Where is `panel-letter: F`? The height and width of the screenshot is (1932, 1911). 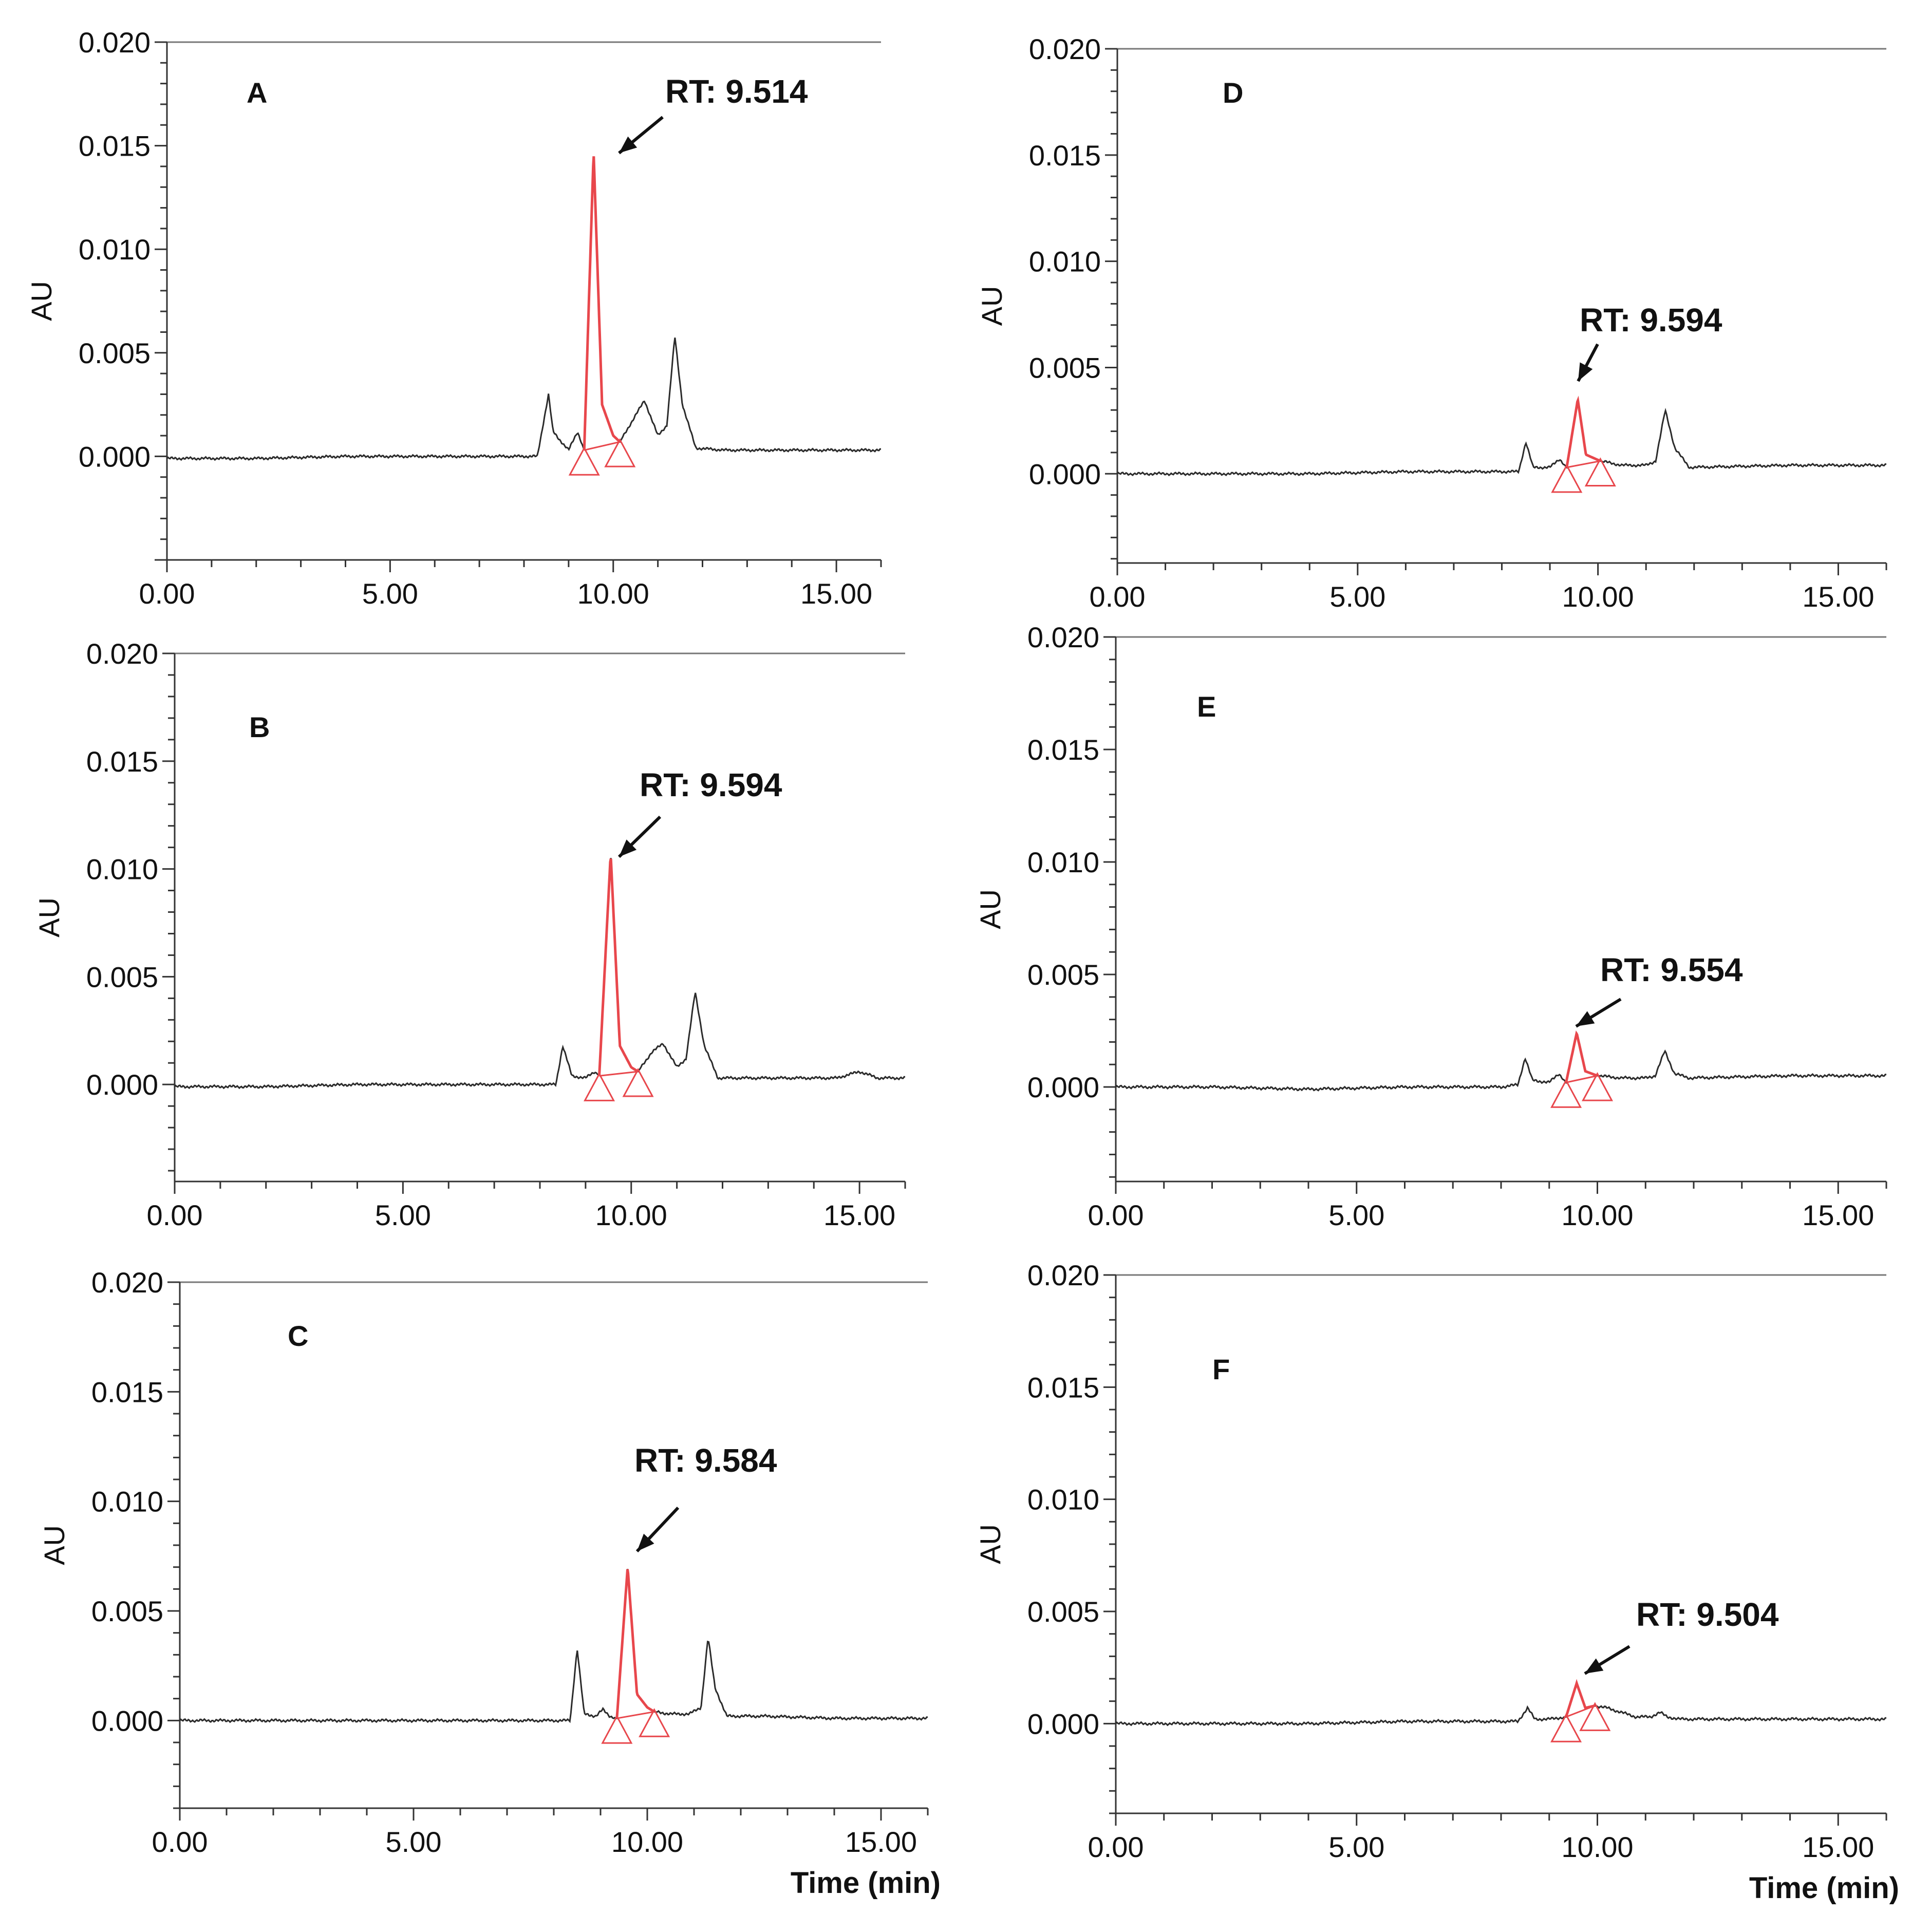 panel-letter: F is located at coordinates (1221, 1369).